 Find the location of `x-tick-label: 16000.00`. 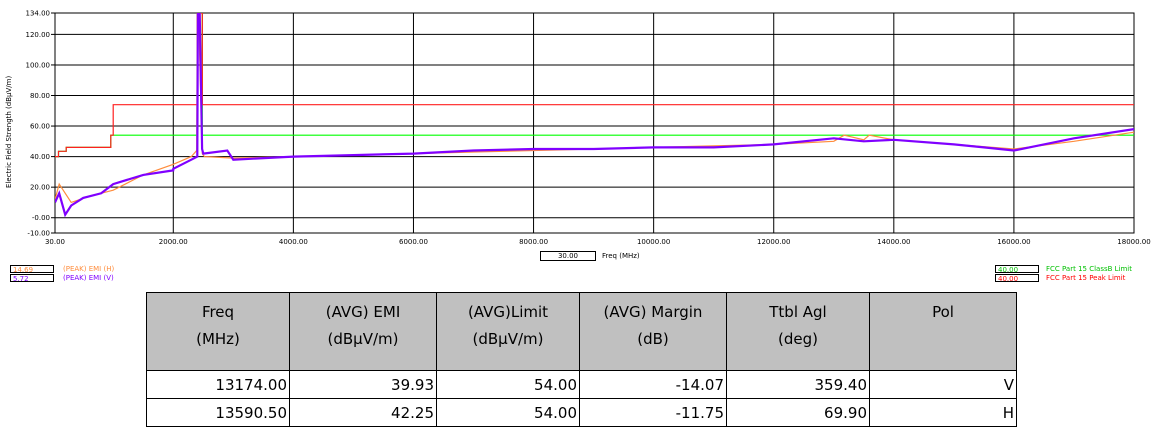

x-tick-label: 16000.00 is located at coordinates (1013, 242).